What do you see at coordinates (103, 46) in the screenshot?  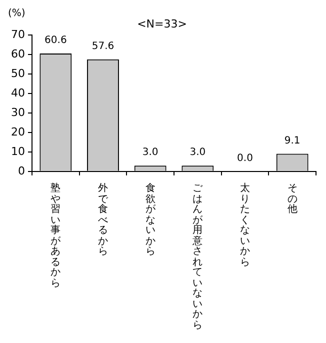 I see `data-label: 57.6` at bounding box center [103, 46].